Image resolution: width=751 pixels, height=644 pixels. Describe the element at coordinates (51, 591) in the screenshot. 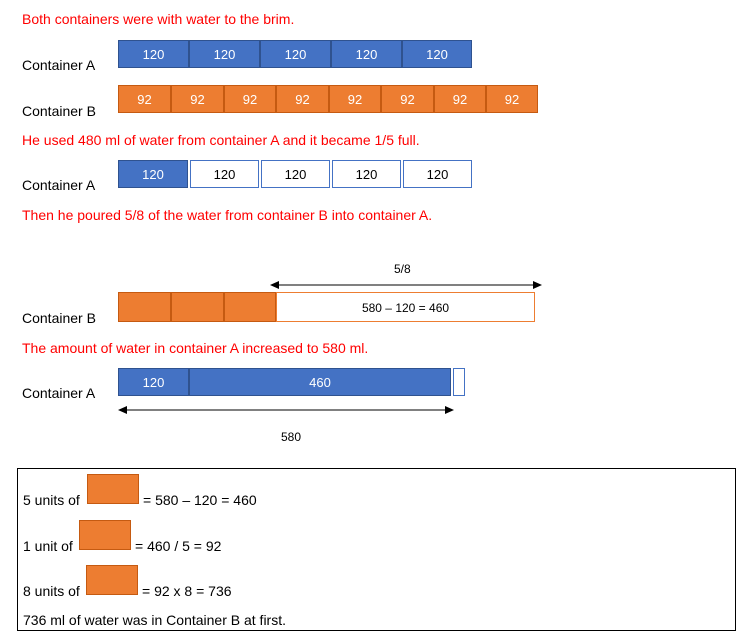

I see `summary-line-3-prefix: 8 units of` at that location.